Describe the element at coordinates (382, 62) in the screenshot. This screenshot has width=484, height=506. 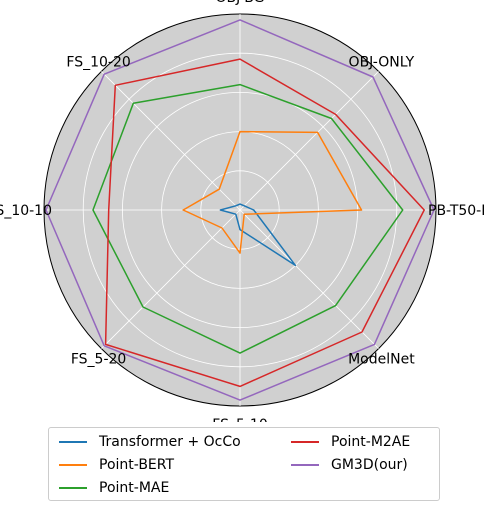
I see `axis-label: OBJ-ONLY` at that location.